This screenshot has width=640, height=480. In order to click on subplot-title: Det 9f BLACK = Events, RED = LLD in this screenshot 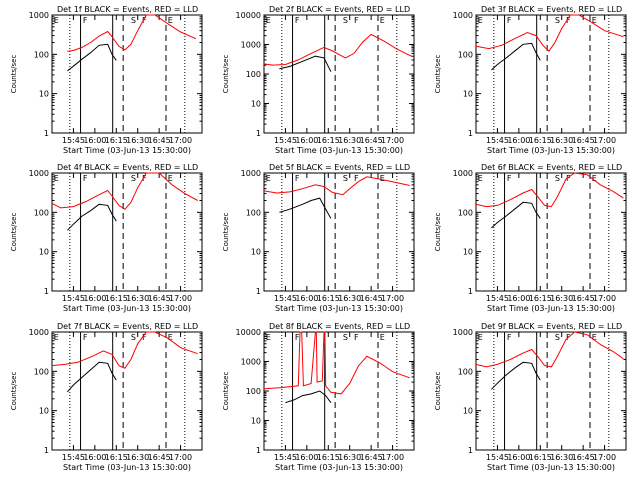, I will do `click(551, 326)`.